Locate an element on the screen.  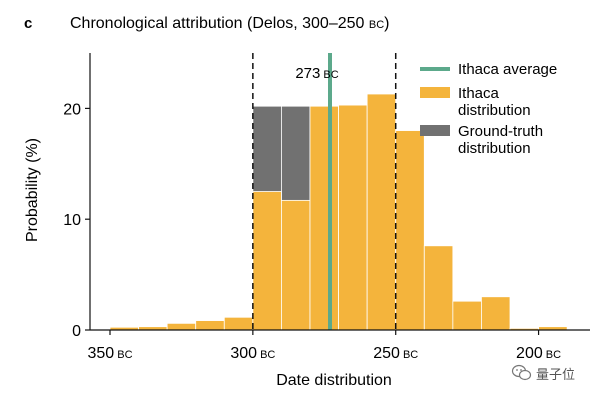
legend-label-dist: distribution is located at coordinates (494, 110).